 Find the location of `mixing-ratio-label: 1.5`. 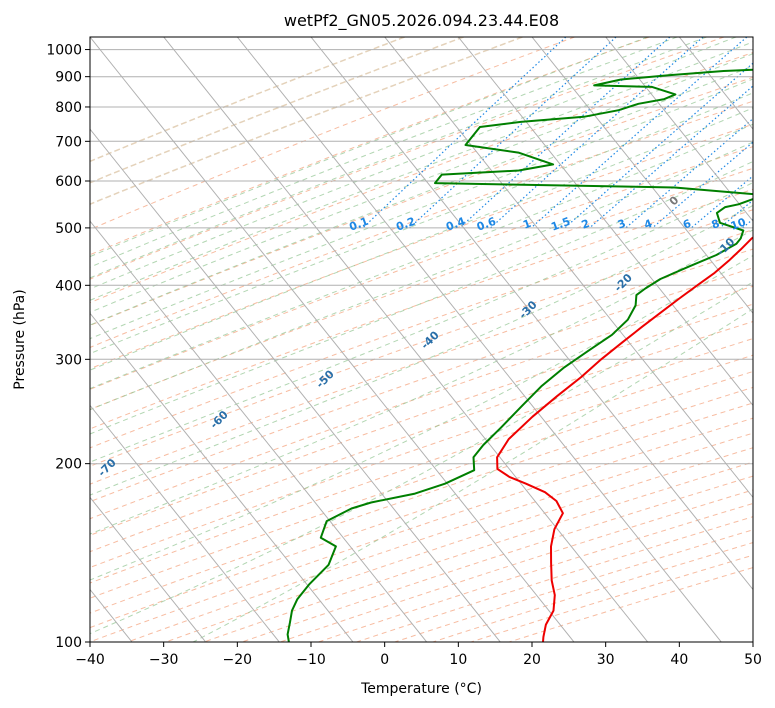

mixing-ratio-label: 1.5 is located at coordinates (560, 224).